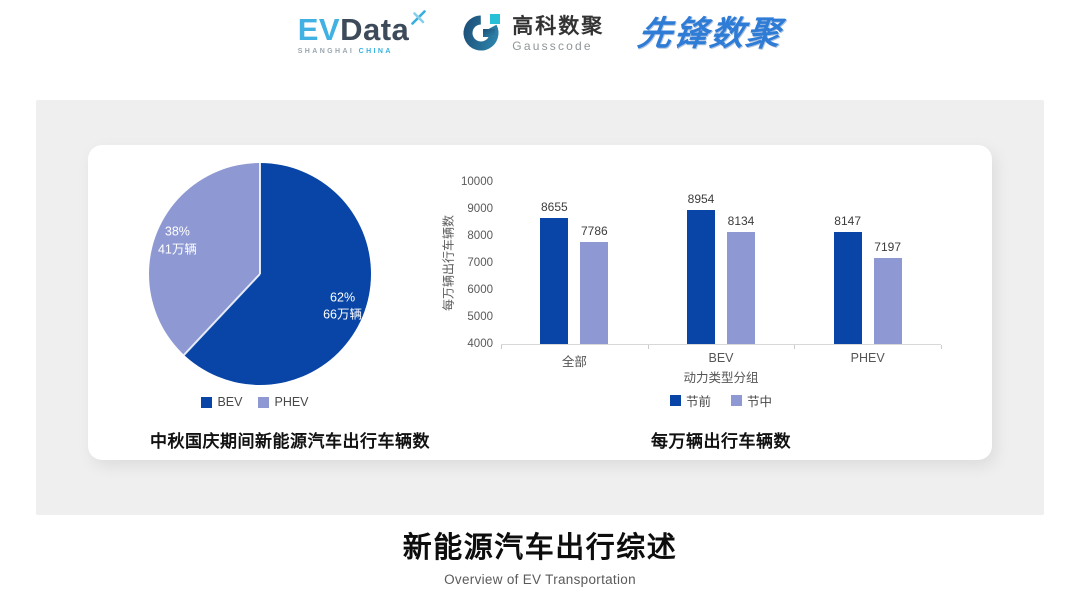 This screenshot has height=608, width=1080. I want to click on y-tick-label: 10000, so click(477, 182).